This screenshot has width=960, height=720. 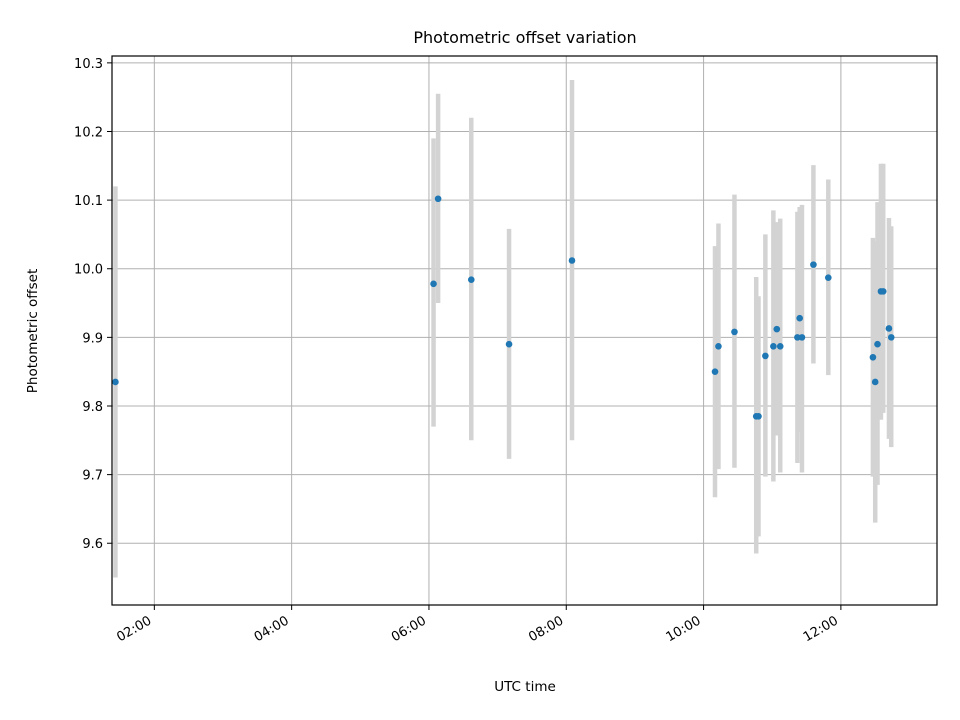 I want to click on y-tick-label: 10.1, so click(x=88, y=201).